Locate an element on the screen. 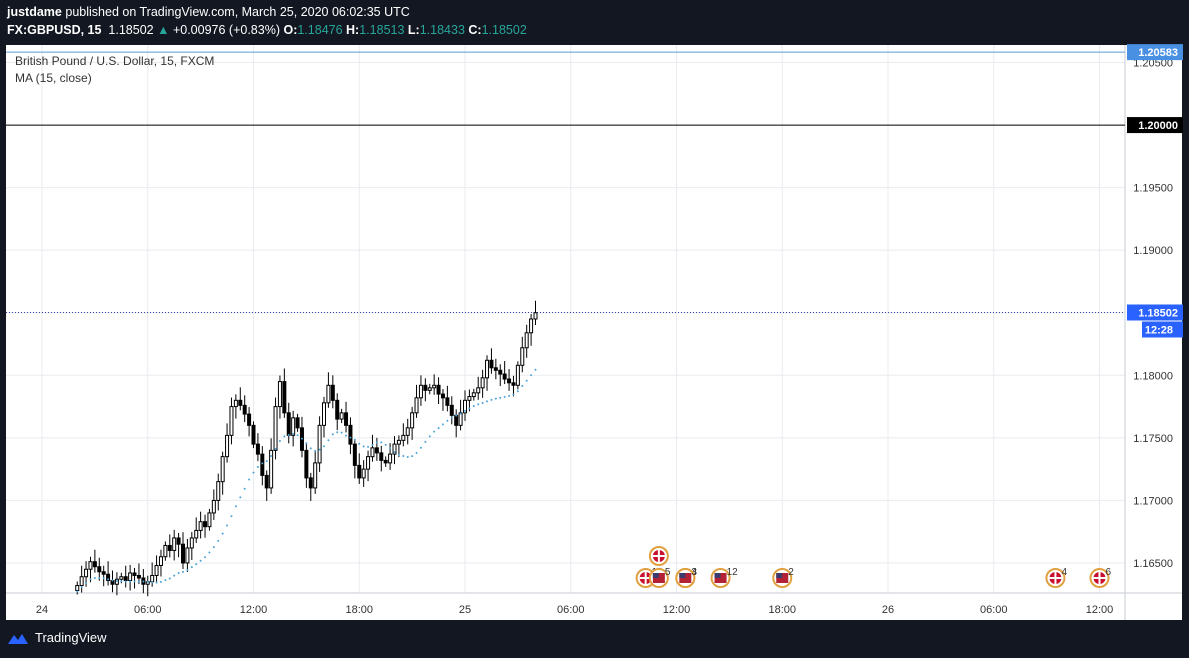 The image size is (1189, 658). y-tick-label: 1.20500 is located at coordinates (1153, 64).